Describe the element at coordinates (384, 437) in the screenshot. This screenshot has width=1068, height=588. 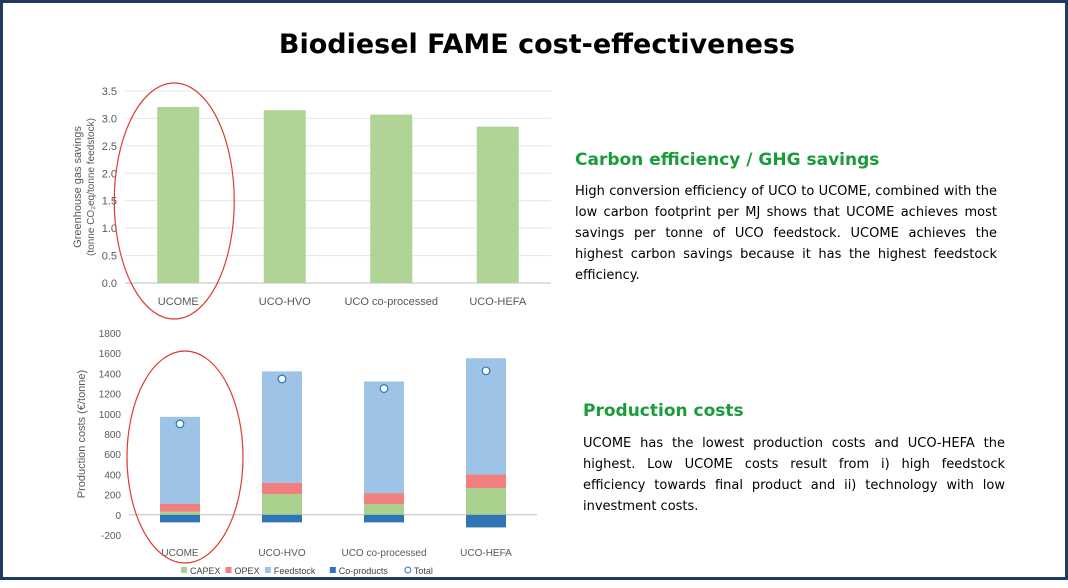
I see `bar-segment-feedstock-uco-co-processed` at that location.